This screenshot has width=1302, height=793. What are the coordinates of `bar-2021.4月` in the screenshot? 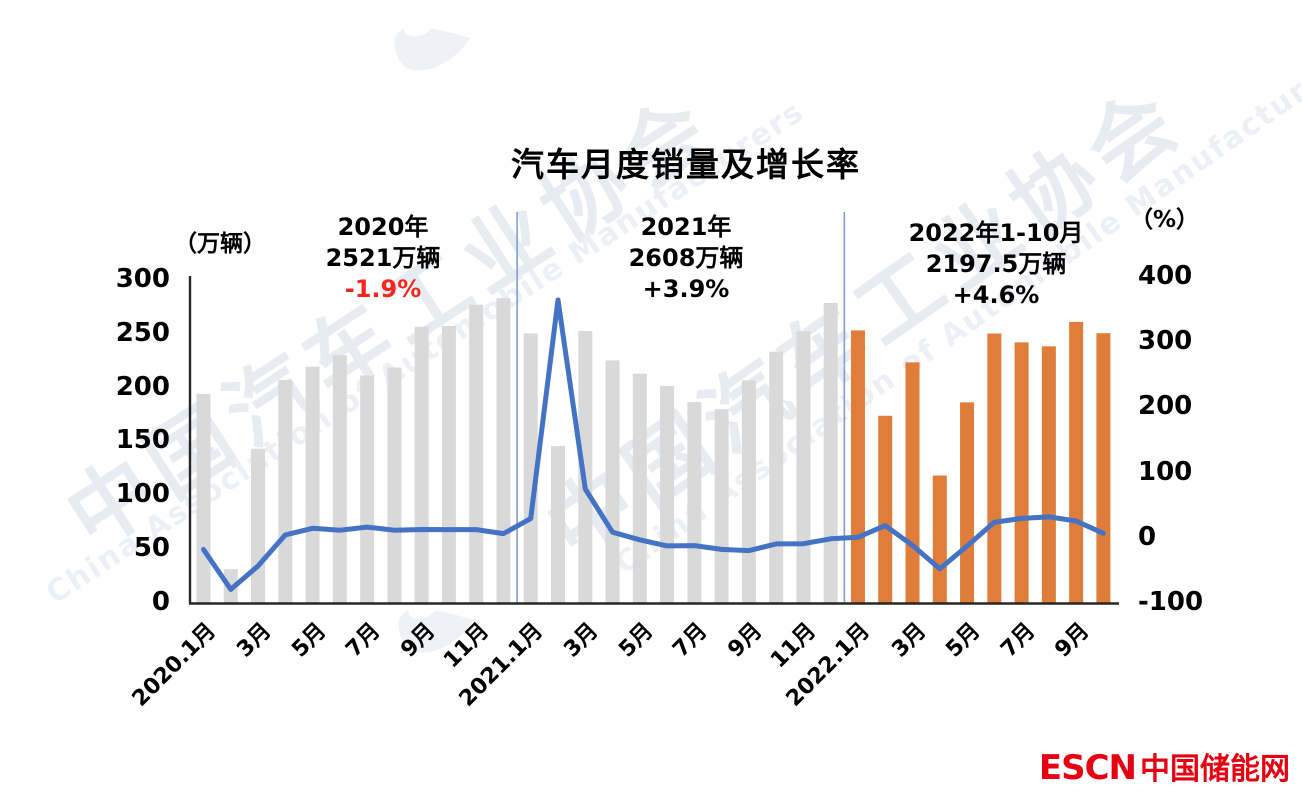 It's located at (612, 481).